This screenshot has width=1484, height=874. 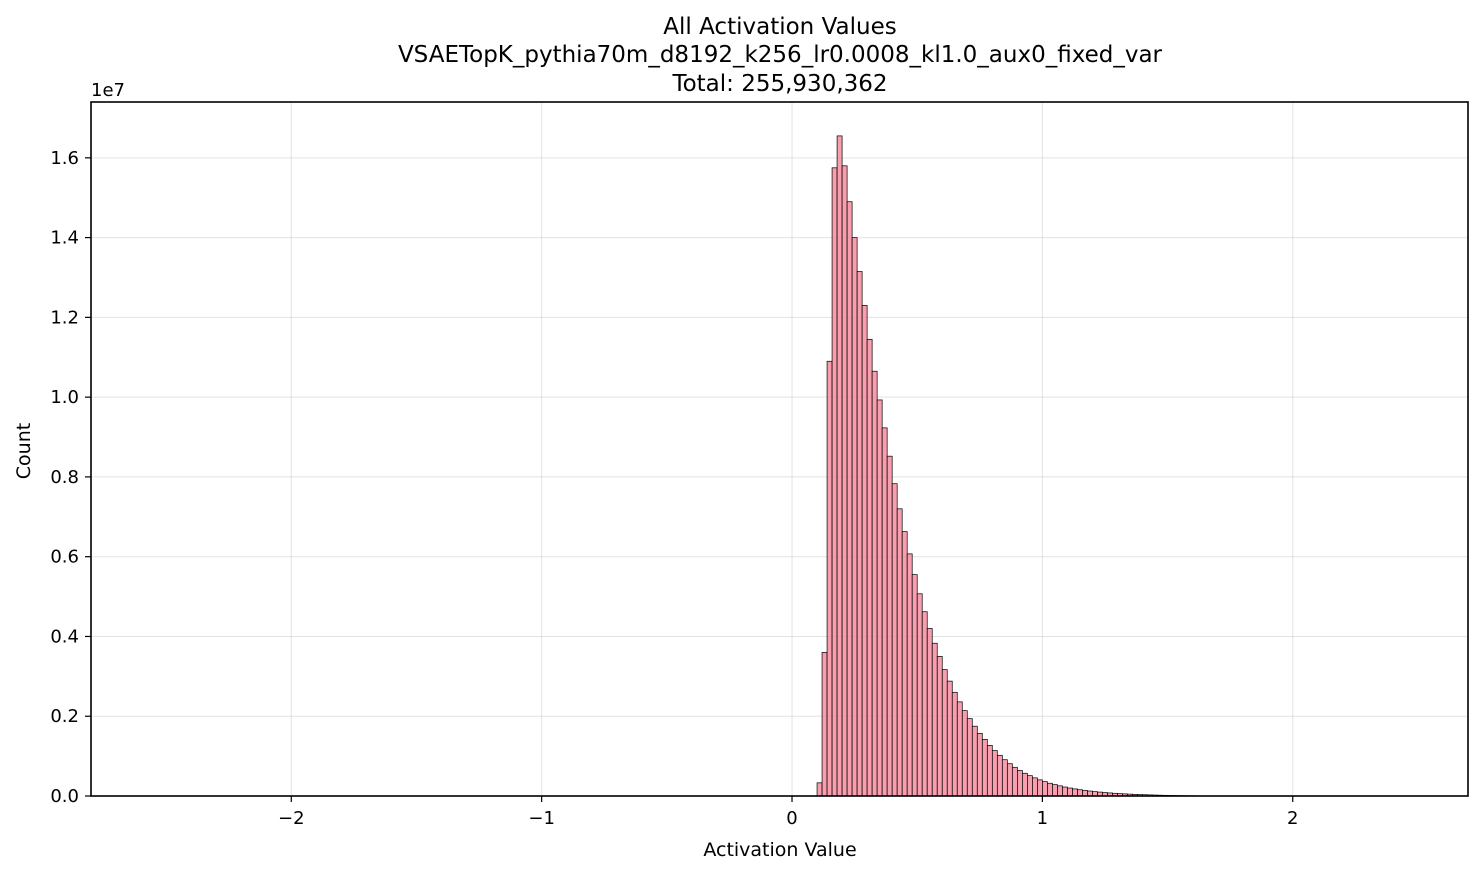 I want to click on y-tick-label: 0.0, so click(x=64, y=796).